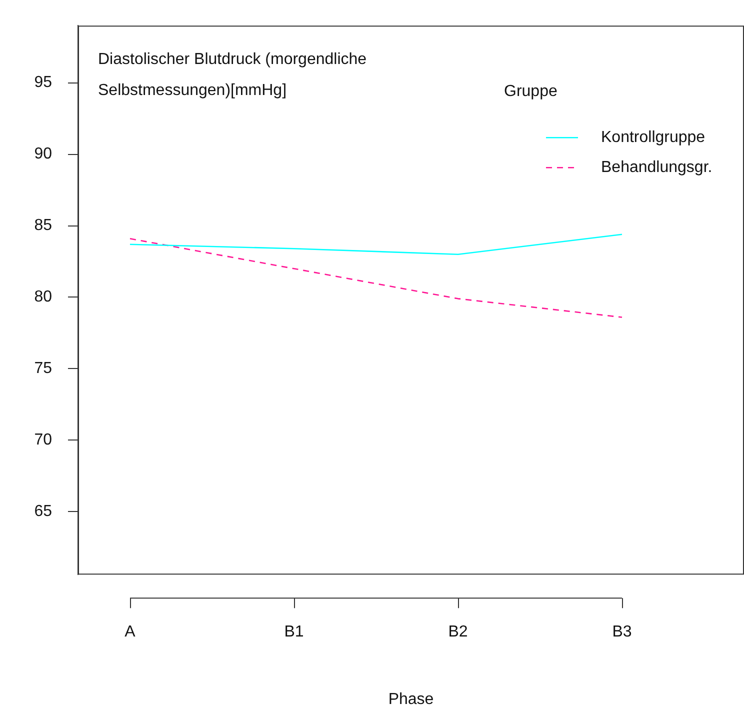 The image size is (744, 713). What do you see at coordinates (531, 91) in the screenshot?
I see `legend-title: Gruppe` at bounding box center [531, 91].